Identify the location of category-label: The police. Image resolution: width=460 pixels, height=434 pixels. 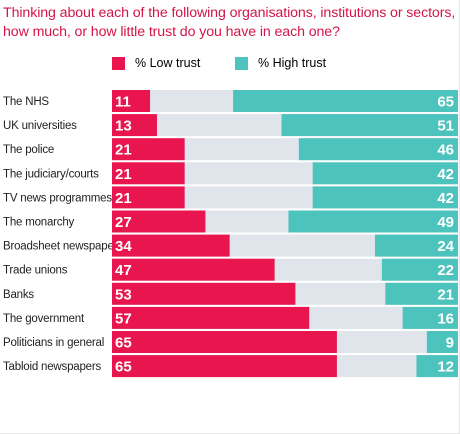
(28, 150).